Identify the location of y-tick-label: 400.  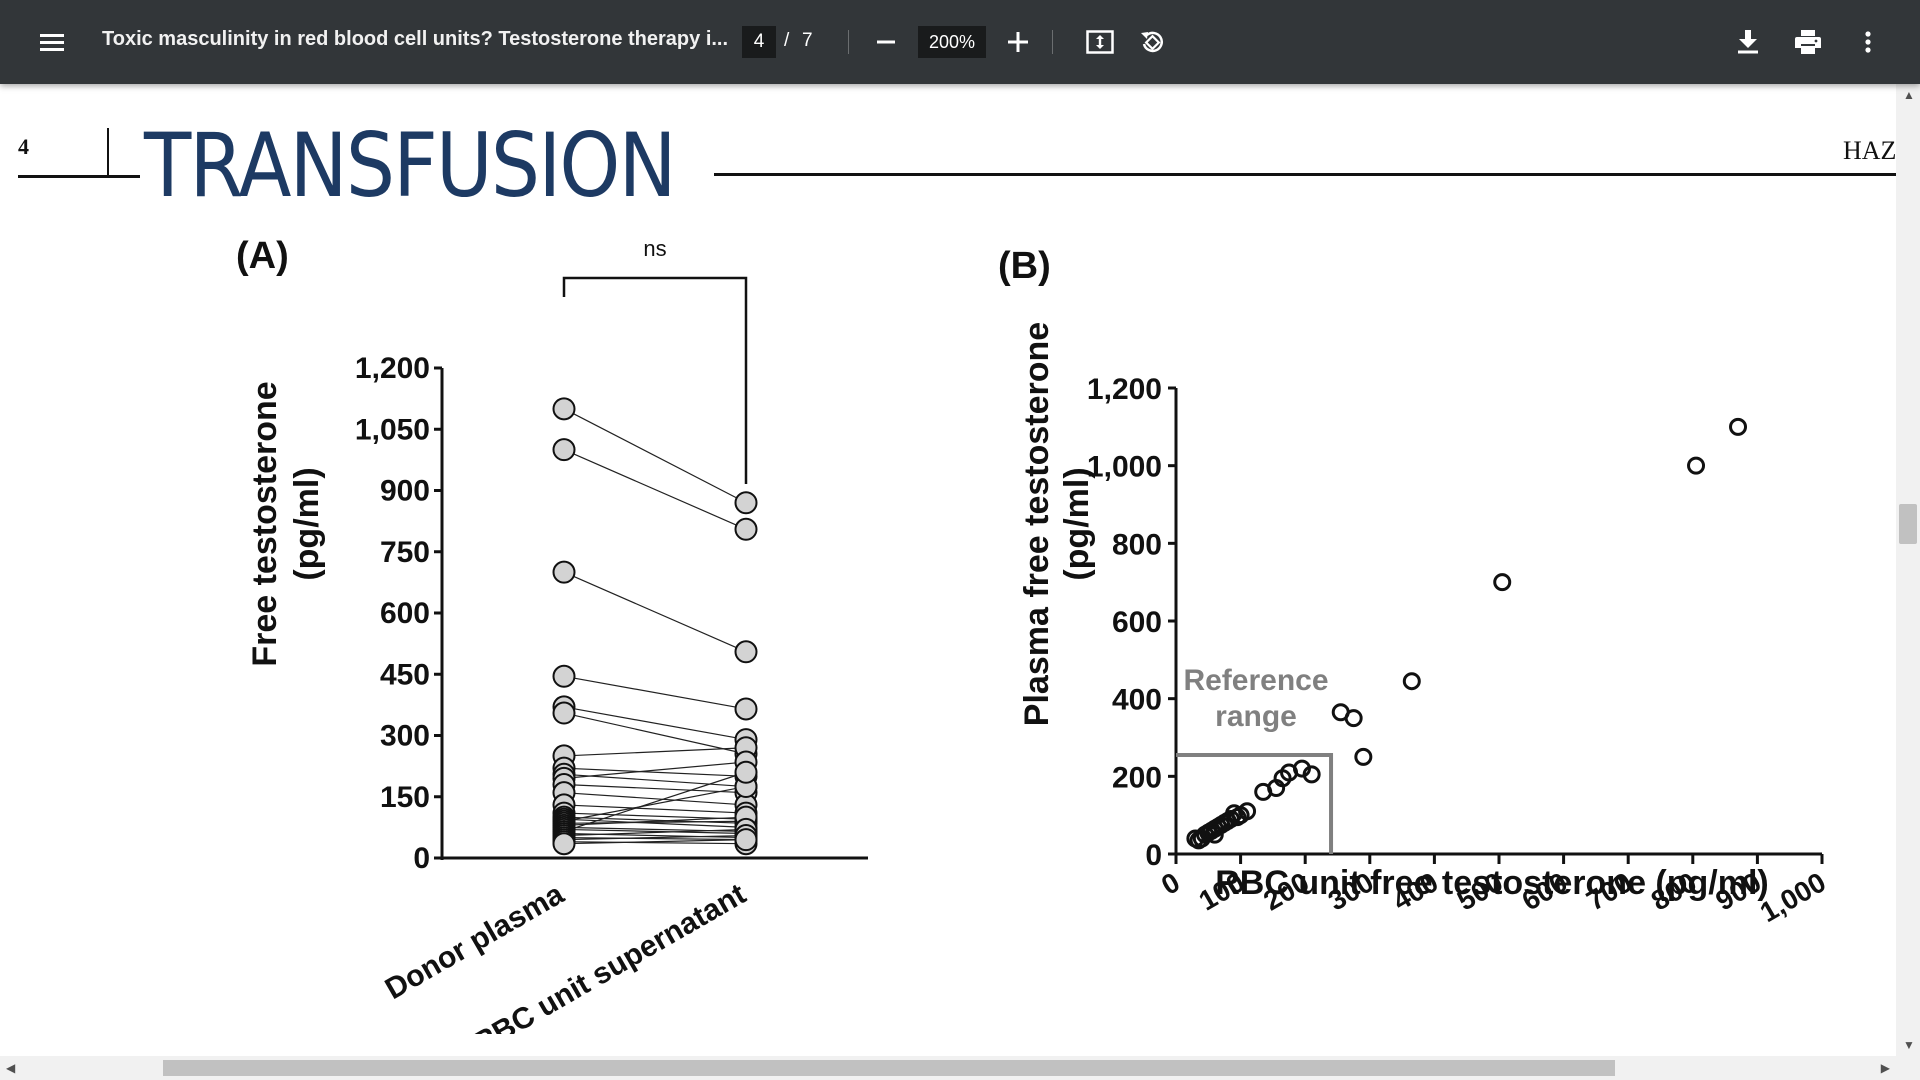
(1137, 700).